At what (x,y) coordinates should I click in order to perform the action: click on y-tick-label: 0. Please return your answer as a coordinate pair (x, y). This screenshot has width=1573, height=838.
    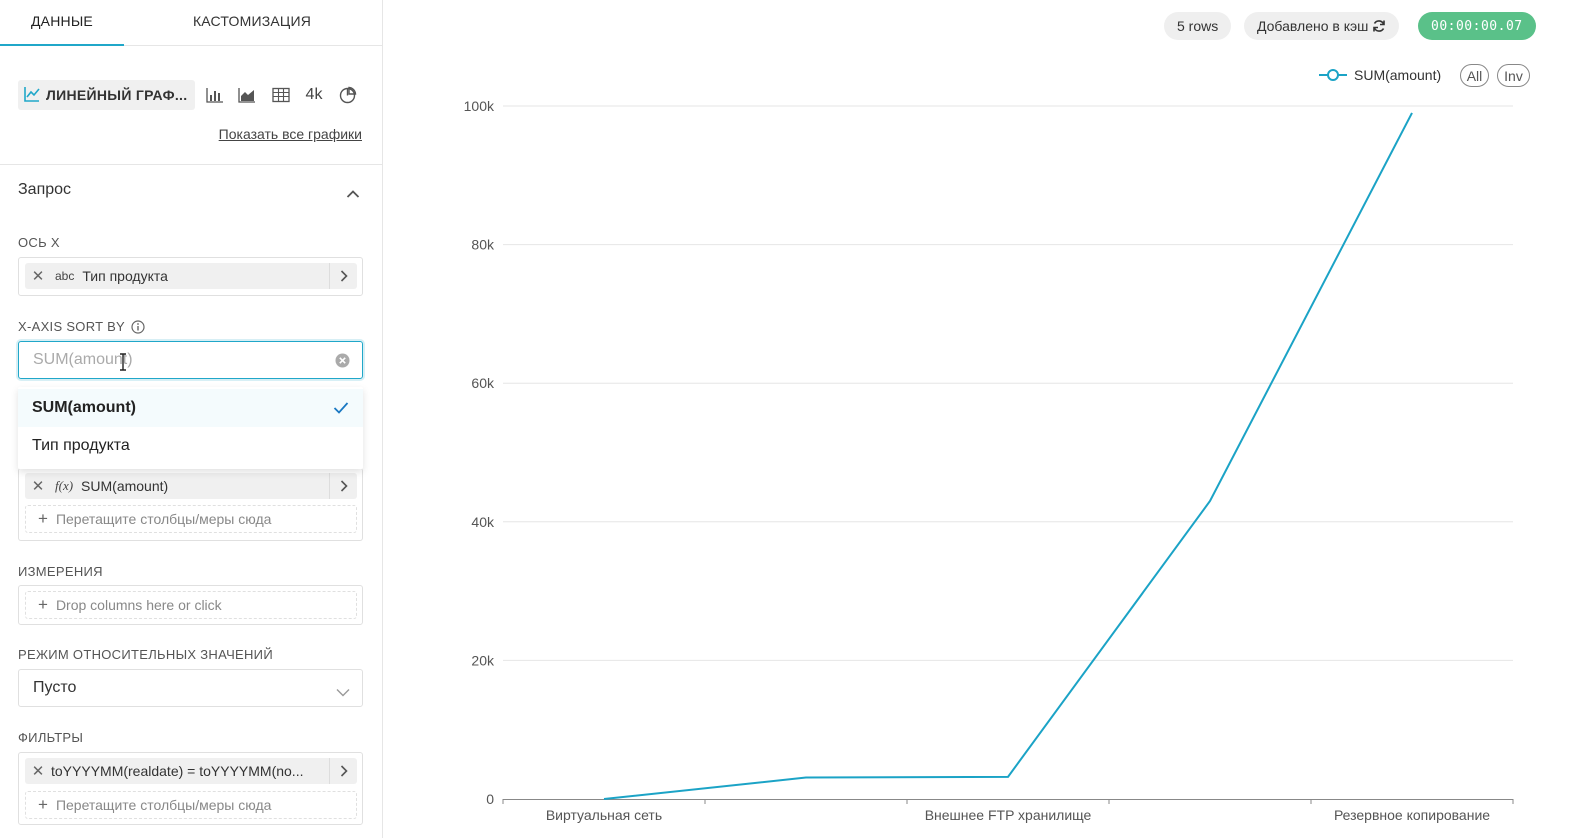
    Looking at the image, I should click on (490, 799).